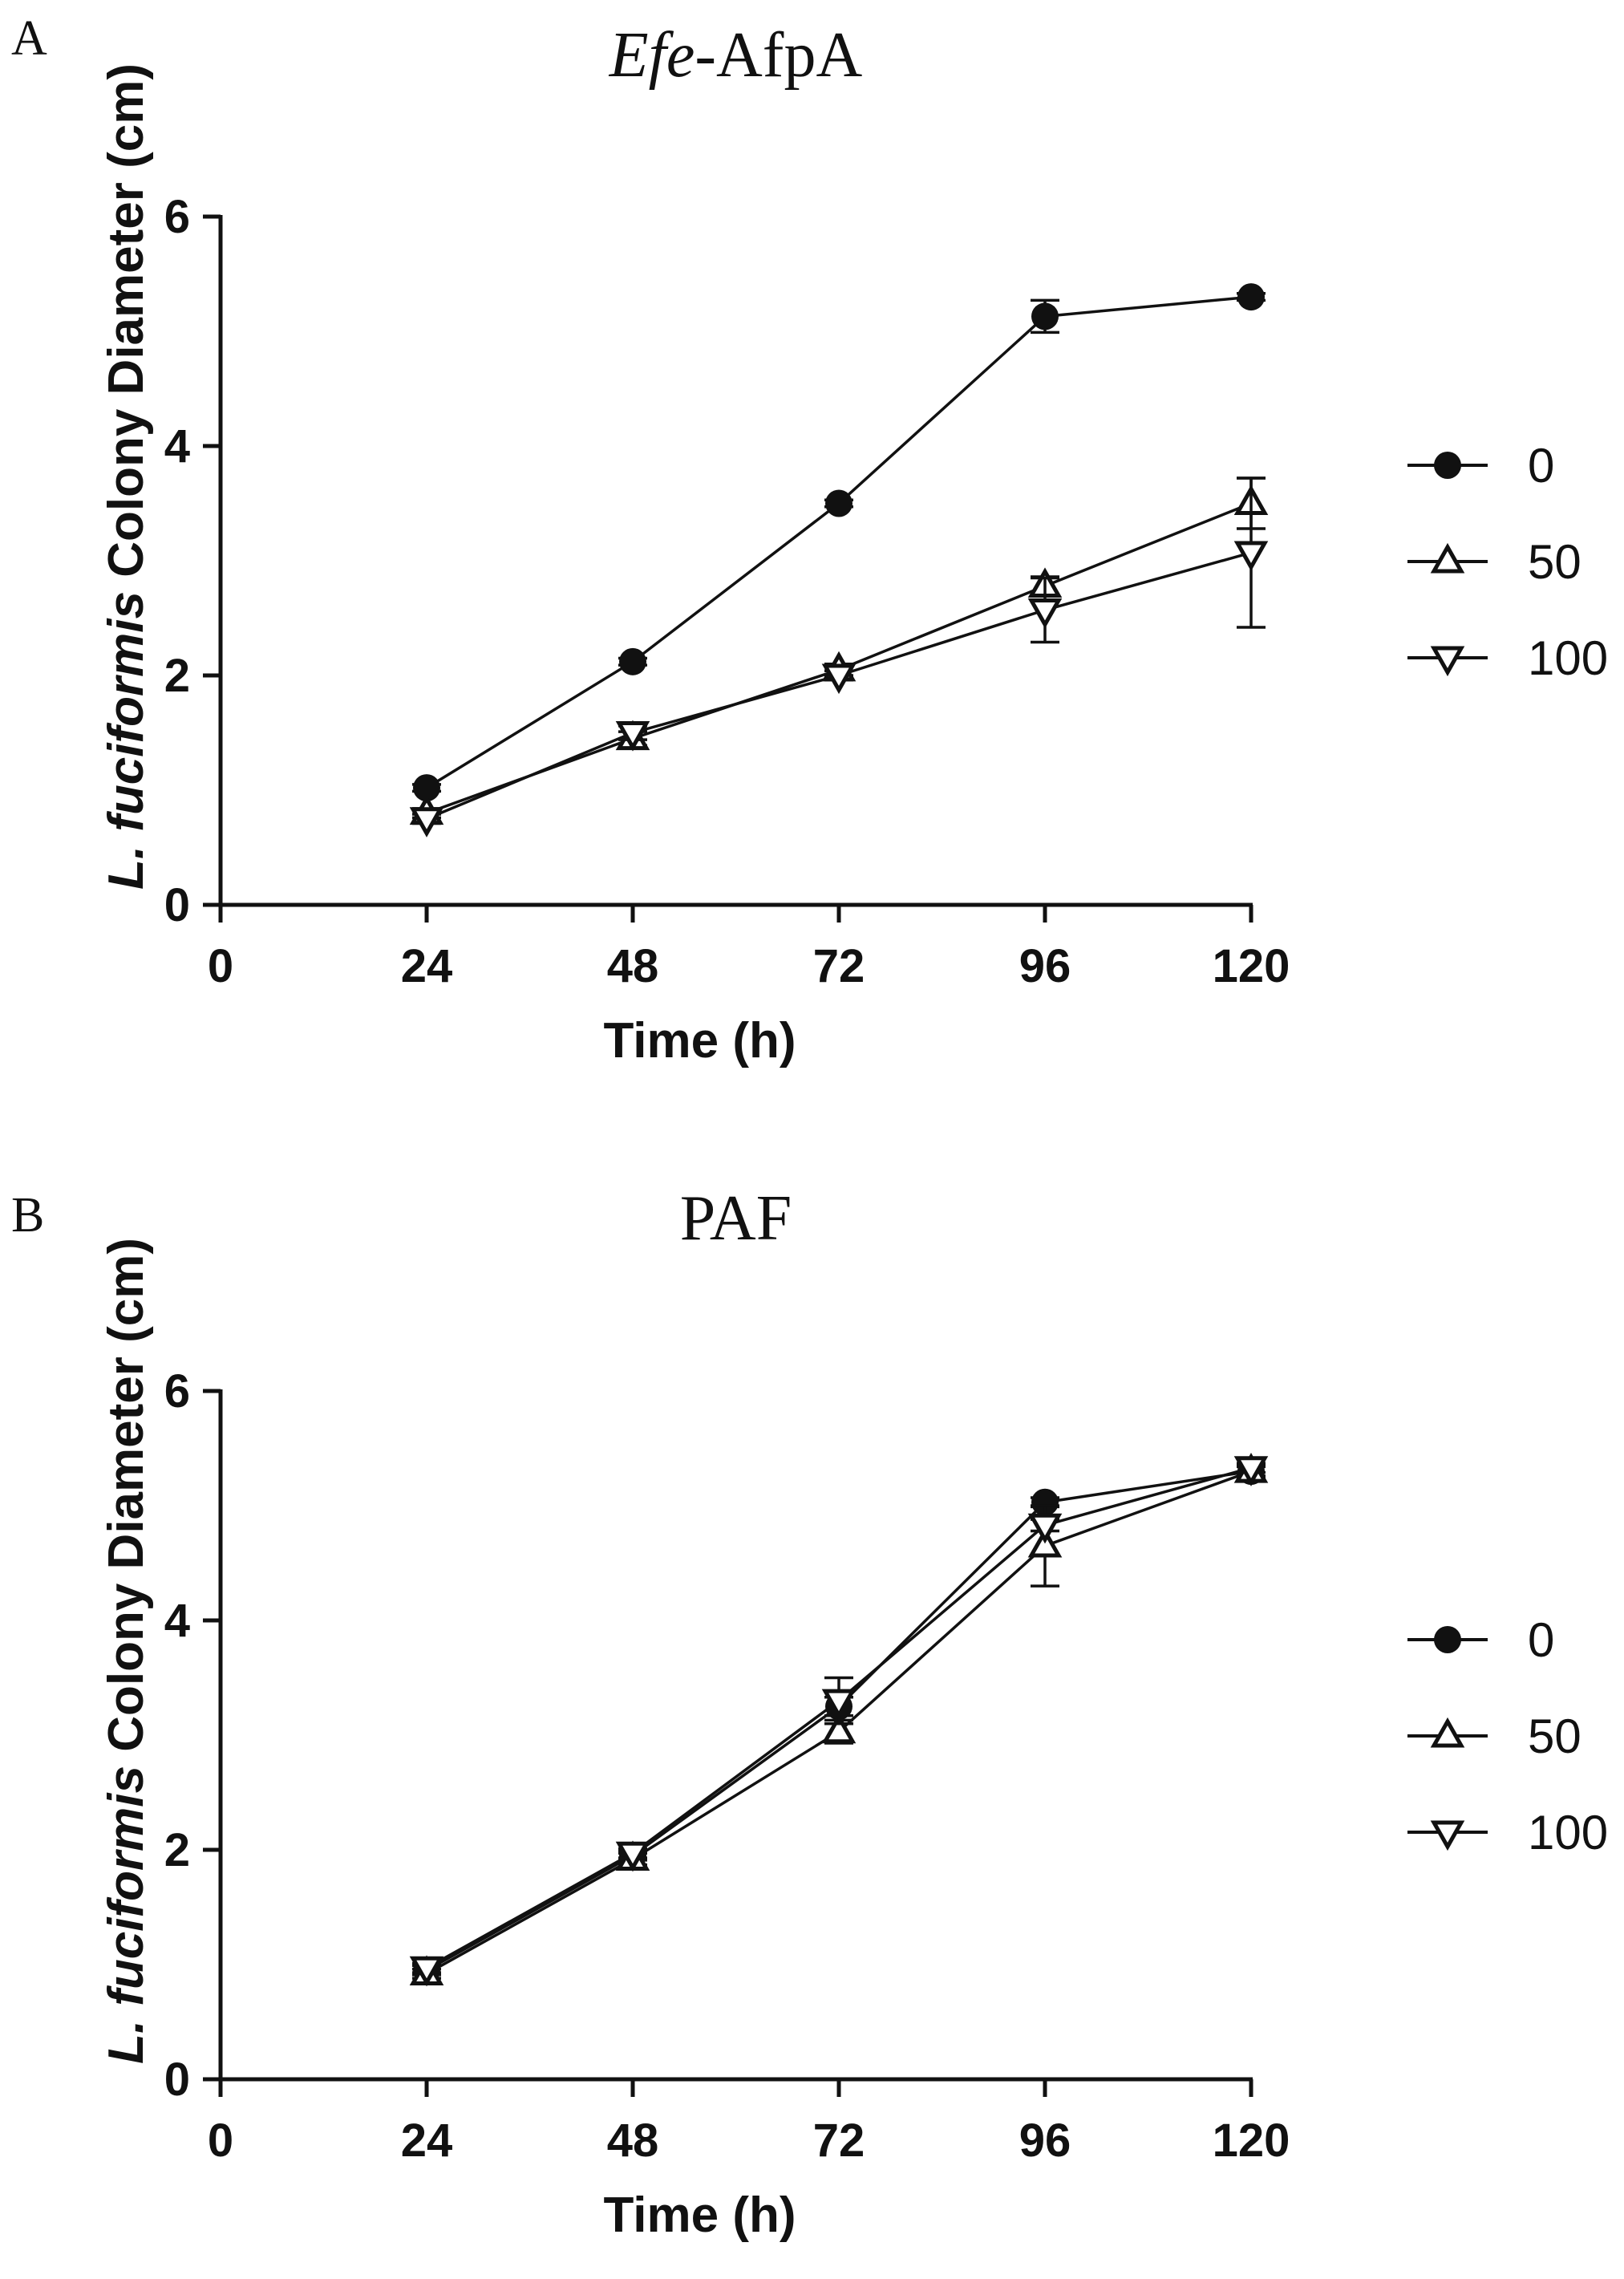 The image size is (1624, 2279). What do you see at coordinates (736, 55) in the screenshot?
I see `chart-title: Efe-AfpA` at bounding box center [736, 55].